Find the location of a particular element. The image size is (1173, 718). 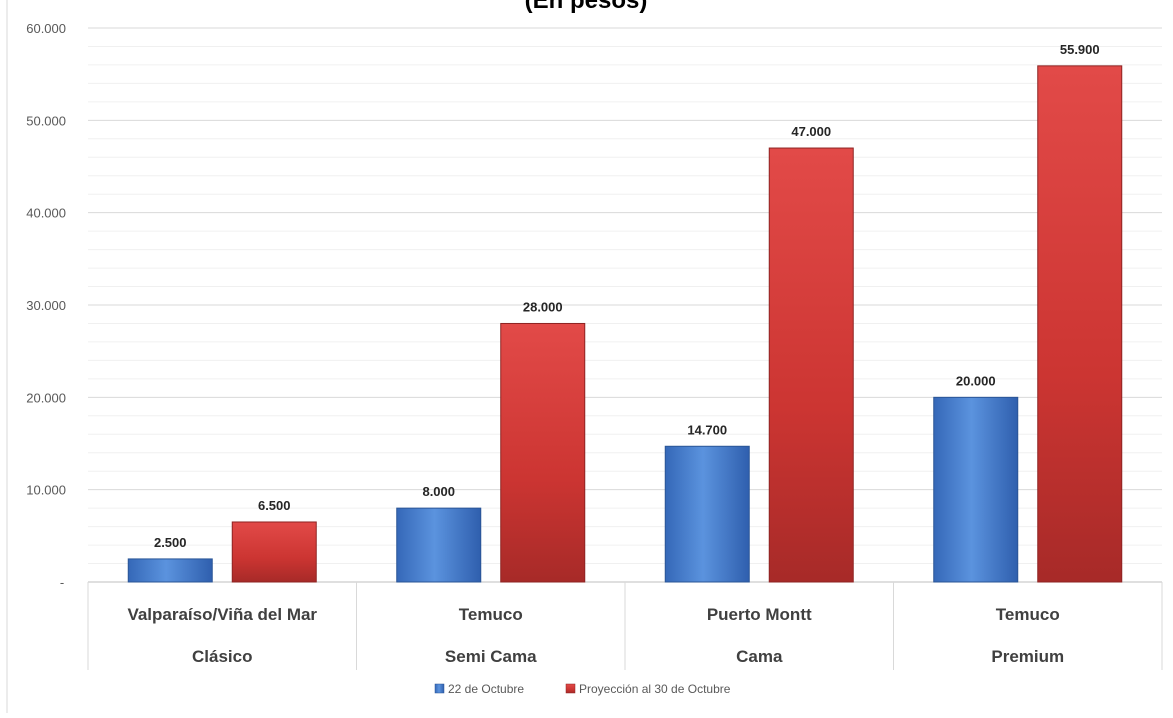

y-tick-label: 30.000 is located at coordinates (46, 305).